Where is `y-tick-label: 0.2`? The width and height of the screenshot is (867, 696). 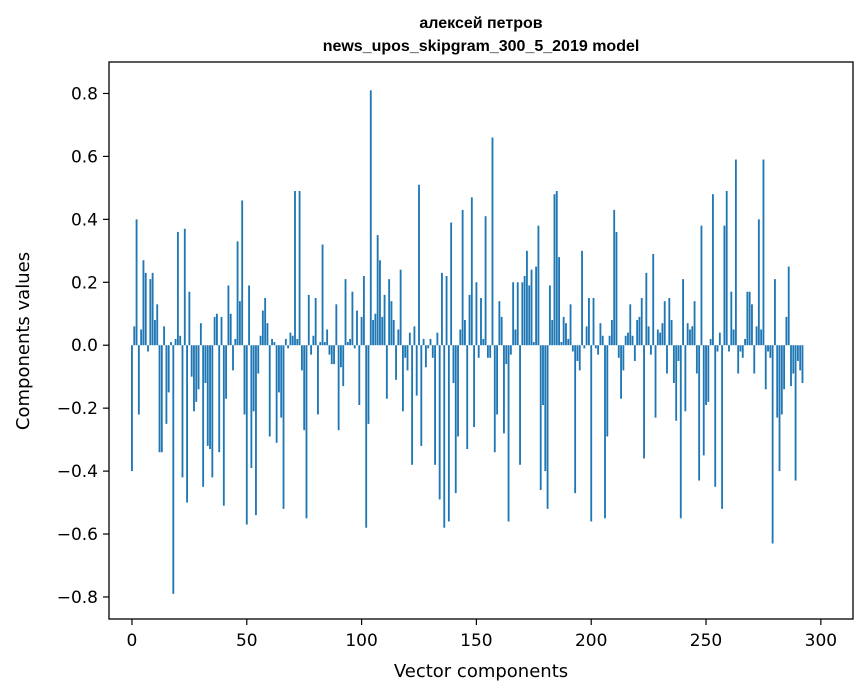 y-tick-label: 0.2 is located at coordinates (84, 283).